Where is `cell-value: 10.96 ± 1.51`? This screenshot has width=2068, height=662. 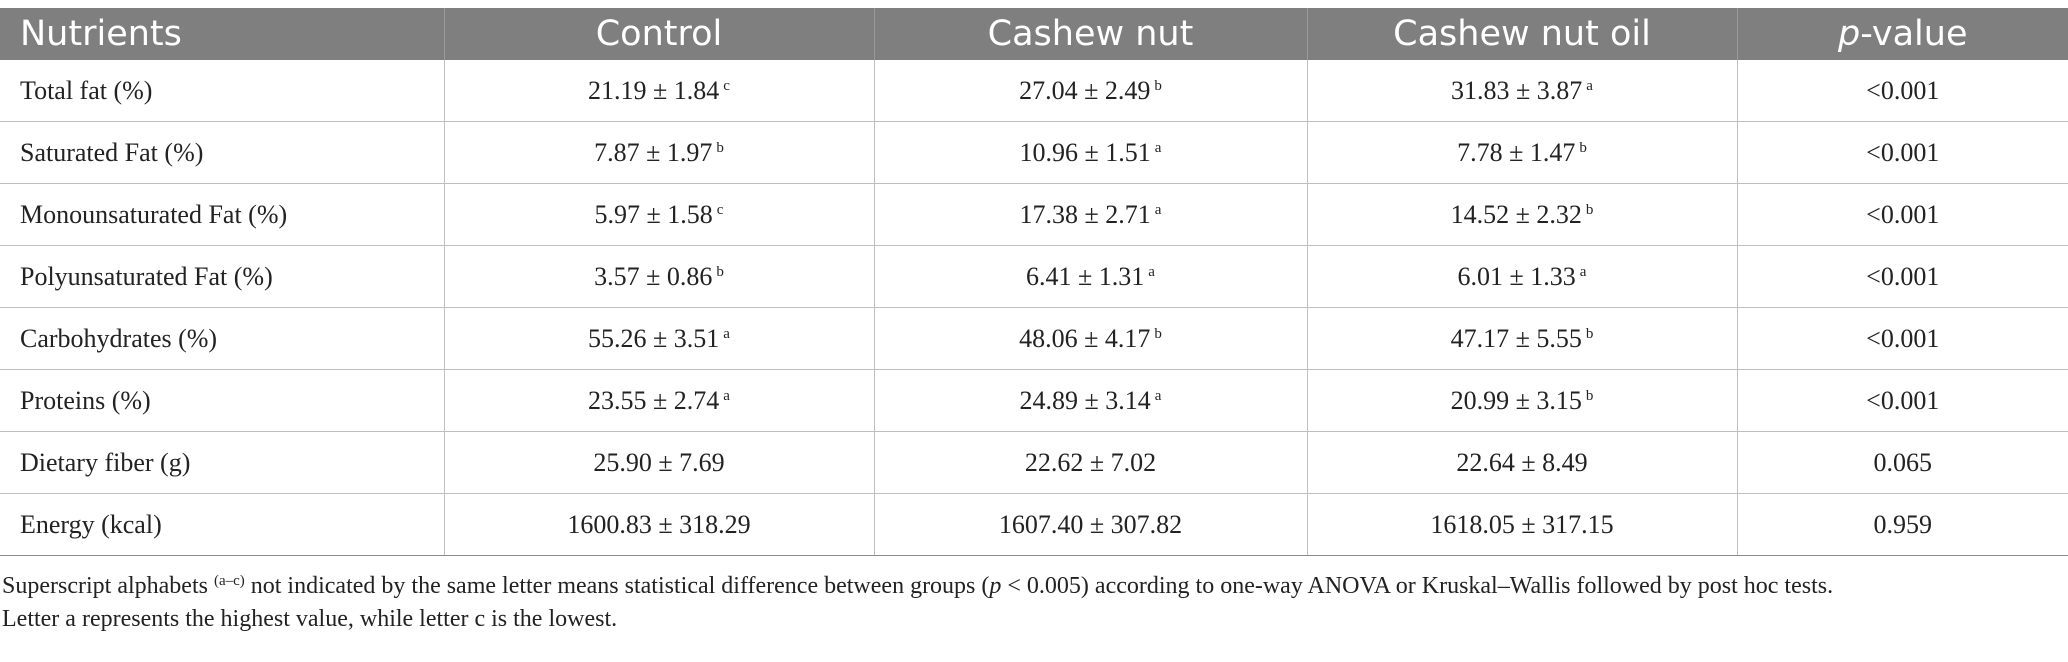
cell-value: 10.96 ± 1.51 is located at coordinates (1085, 152).